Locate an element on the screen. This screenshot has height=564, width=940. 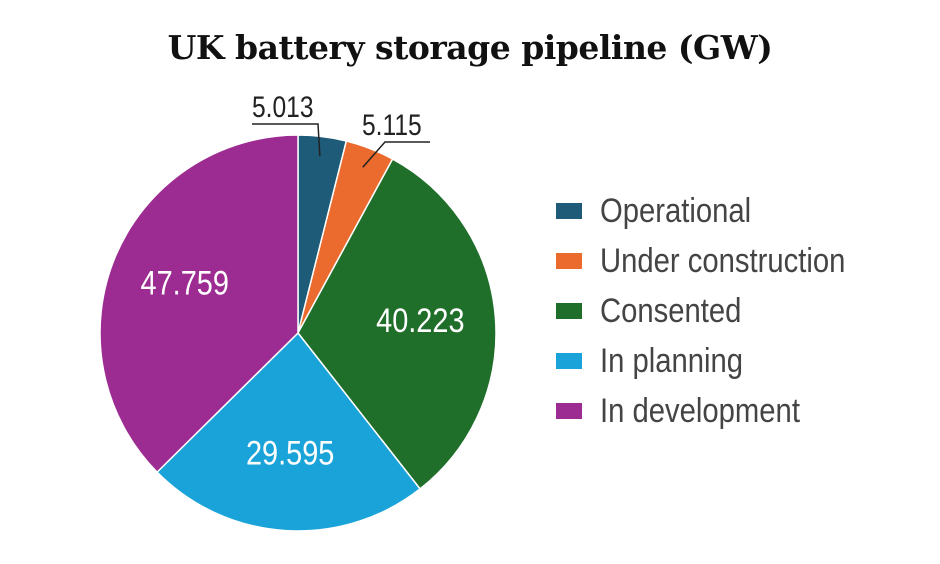
data-label-in-planning: 29.595 is located at coordinates (290, 452).